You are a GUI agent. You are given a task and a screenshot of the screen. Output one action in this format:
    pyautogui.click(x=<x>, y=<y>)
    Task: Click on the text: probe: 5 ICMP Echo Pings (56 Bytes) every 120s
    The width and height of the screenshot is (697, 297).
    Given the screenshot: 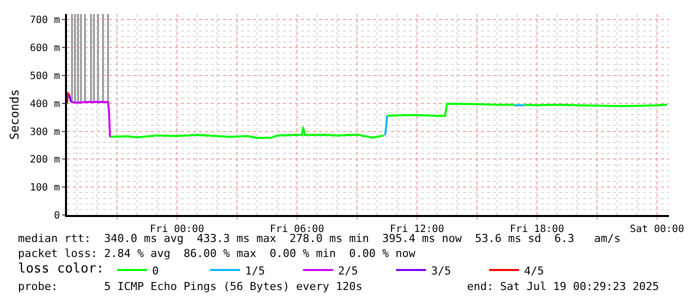 What is the action you would take?
    pyautogui.click(x=190, y=286)
    